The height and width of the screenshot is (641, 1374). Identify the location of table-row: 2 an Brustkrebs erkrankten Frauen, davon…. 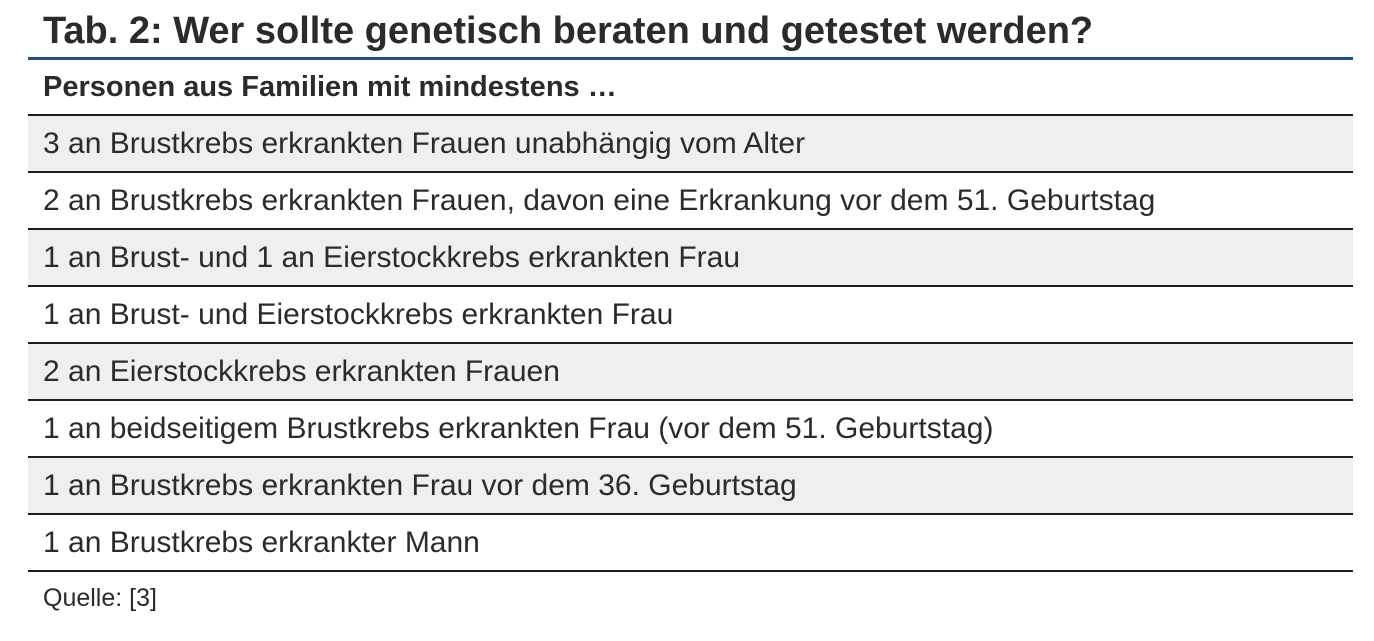
(690, 201).